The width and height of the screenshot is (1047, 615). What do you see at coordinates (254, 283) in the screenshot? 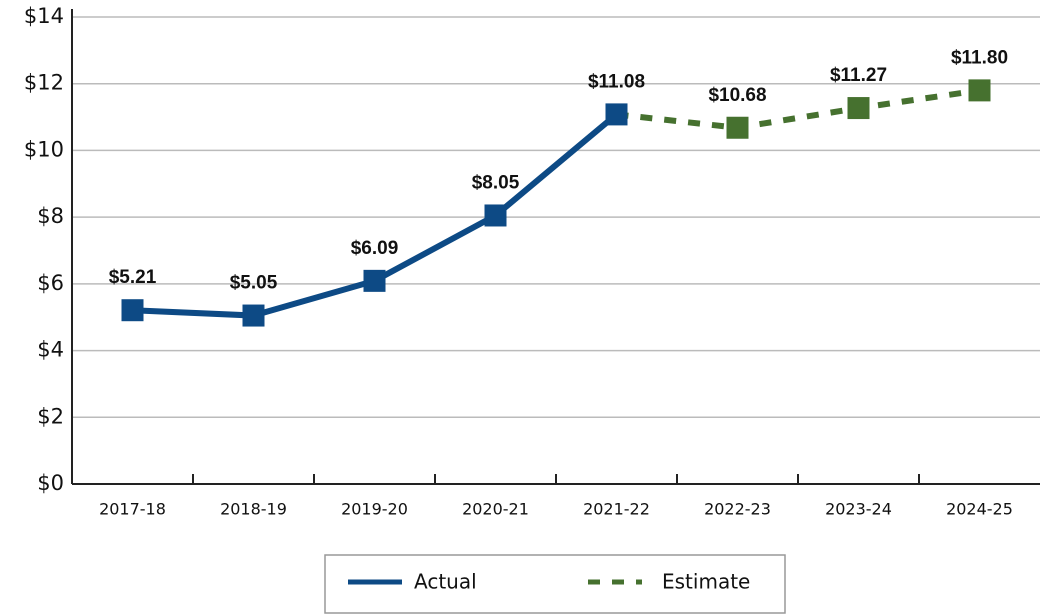
I see `data-label: $5.05` at bounding box center [254, 283].